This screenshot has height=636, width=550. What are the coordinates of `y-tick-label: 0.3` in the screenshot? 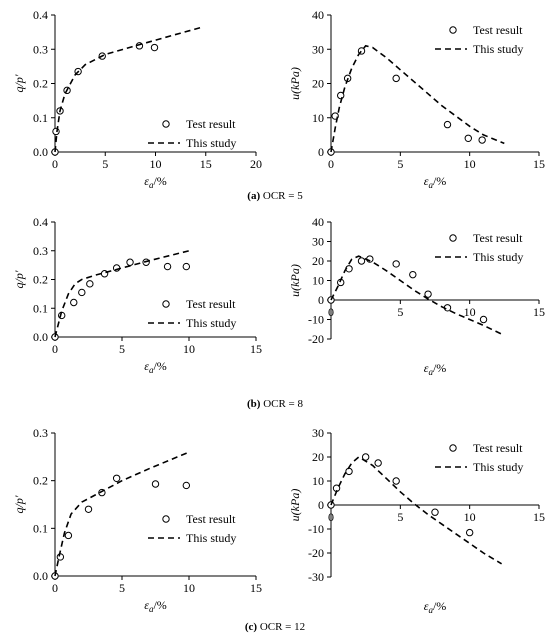 It's located at (40, 251).